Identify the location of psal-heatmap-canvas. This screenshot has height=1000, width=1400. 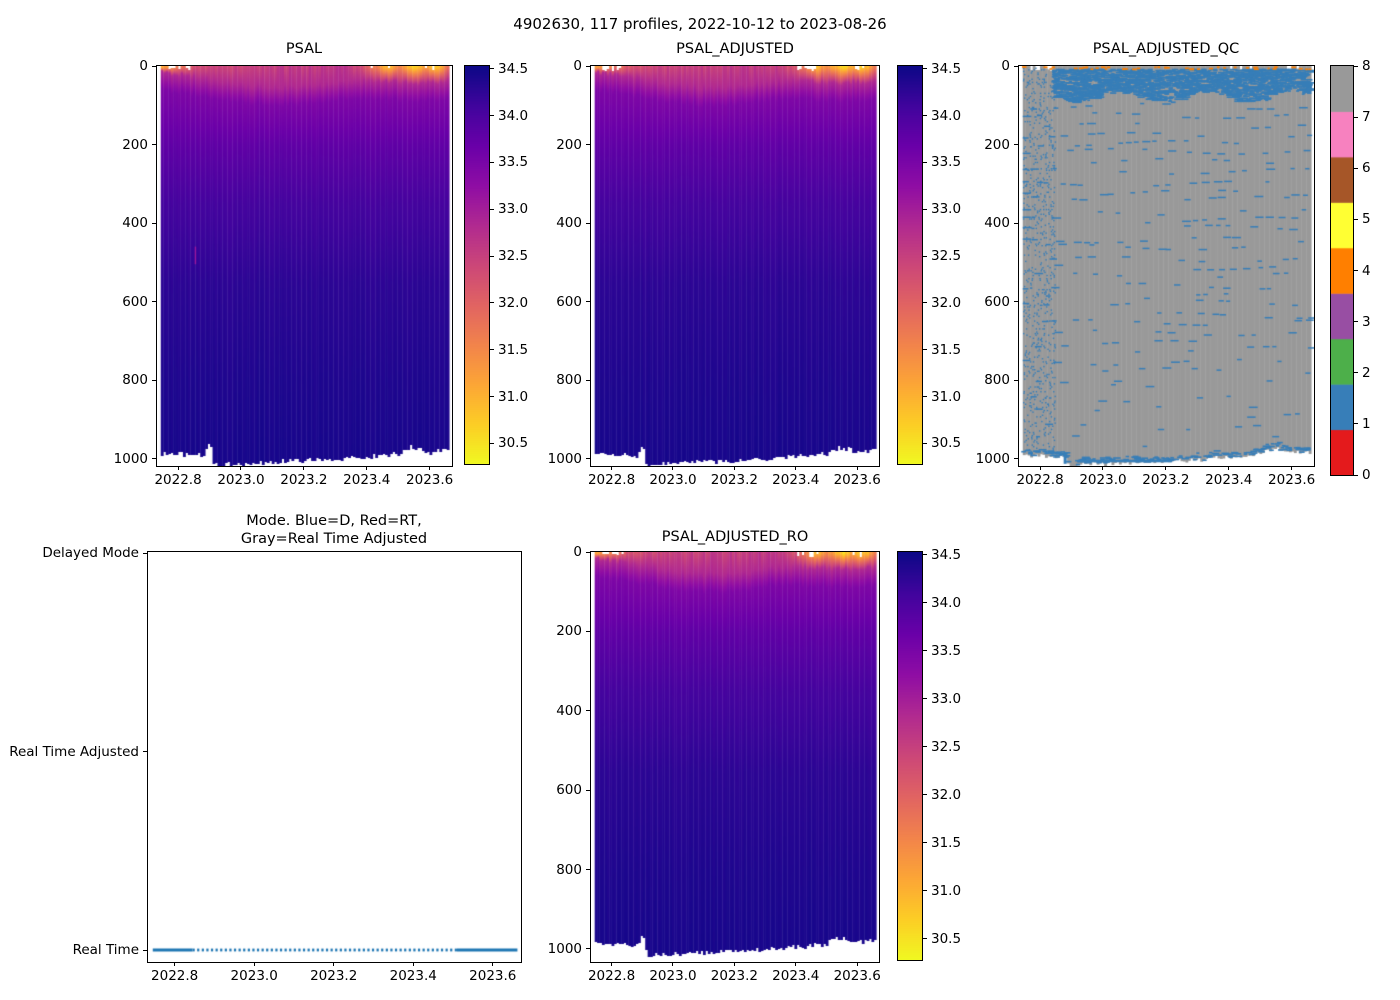
(304, 266).